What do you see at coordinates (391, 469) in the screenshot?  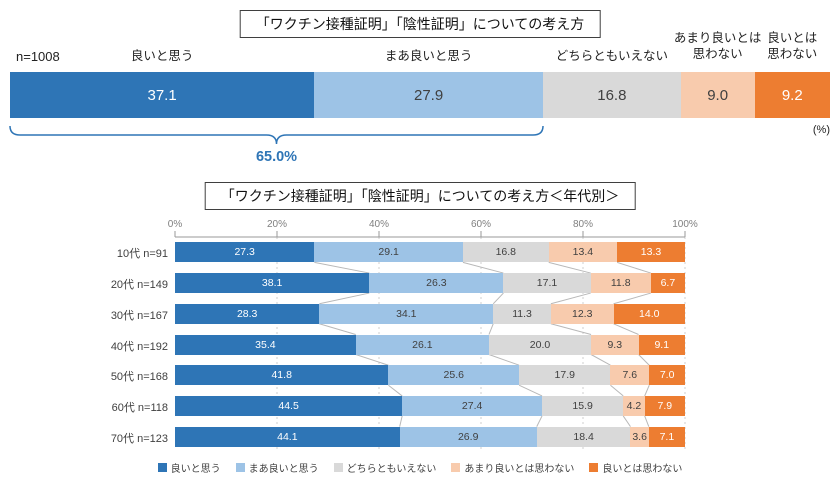 I see `legend-label: どちらともいえない` at bounding box center [391, 469].